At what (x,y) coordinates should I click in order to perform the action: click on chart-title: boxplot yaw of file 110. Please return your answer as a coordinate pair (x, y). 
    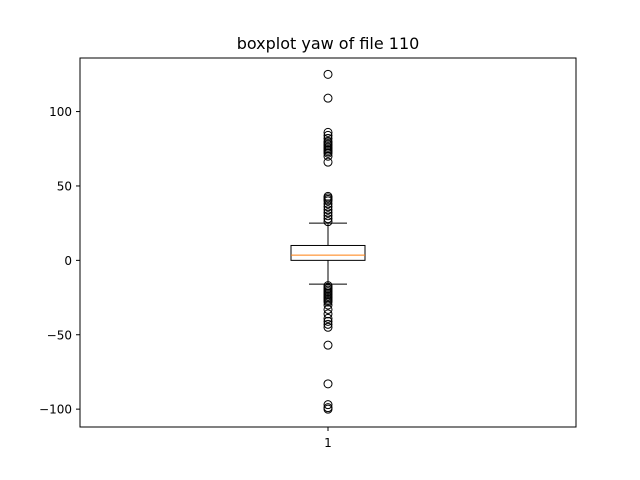
    Looking at the image, I should click on (328, 43).